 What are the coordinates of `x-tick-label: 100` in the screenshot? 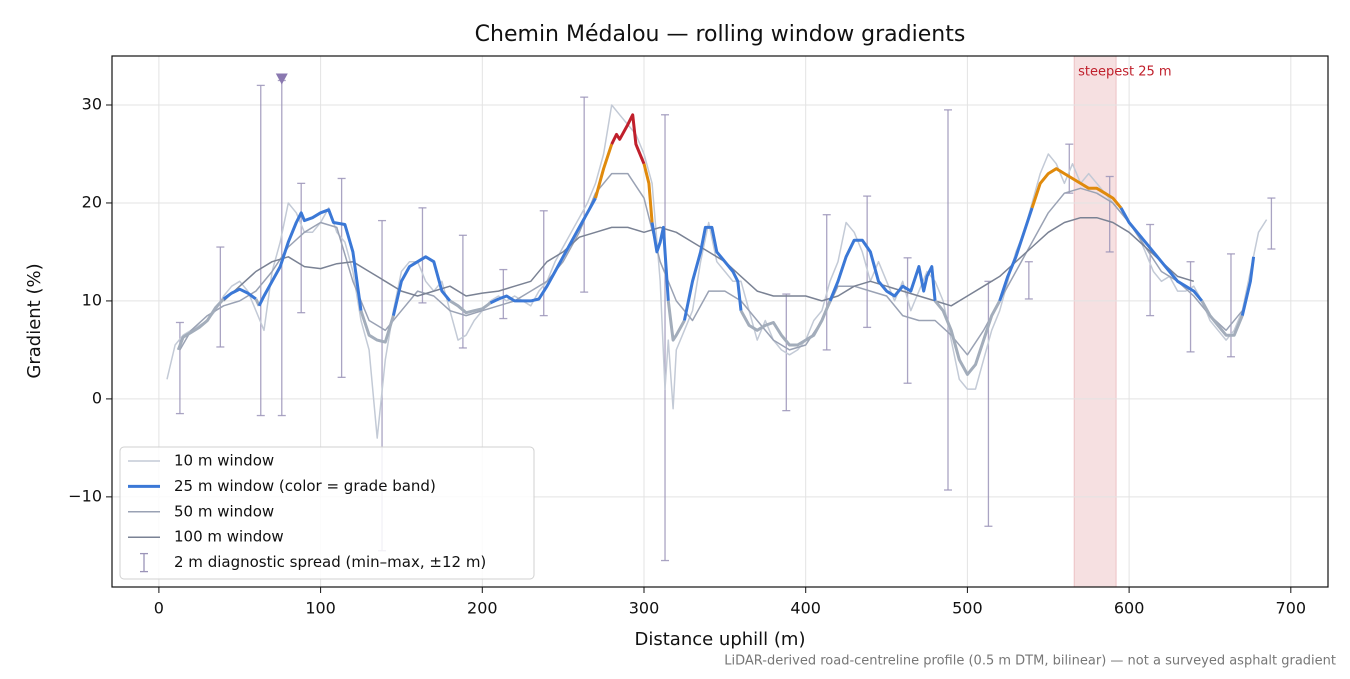 It's located at (320, 608).